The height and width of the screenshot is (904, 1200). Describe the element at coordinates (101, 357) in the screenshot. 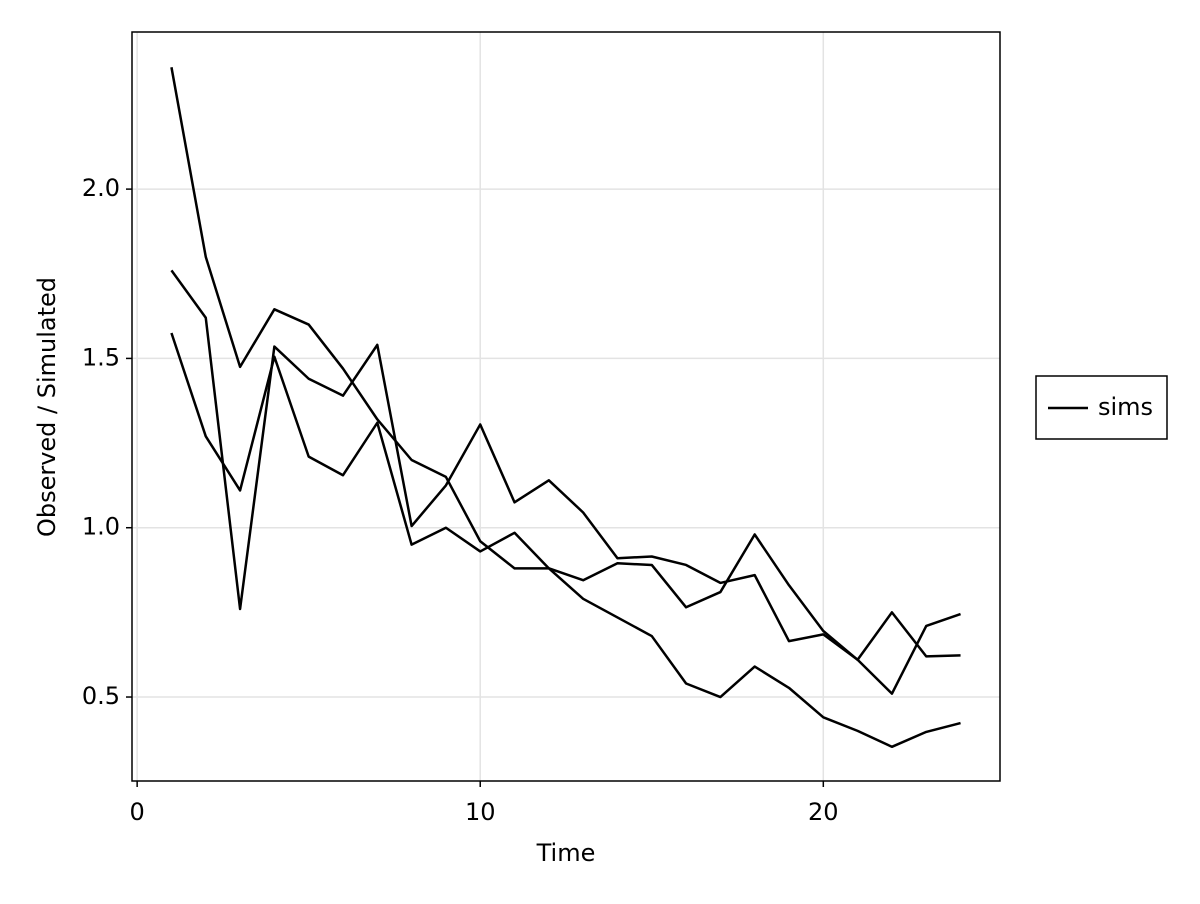

I see `y-tick-label: 1.5` at that location.